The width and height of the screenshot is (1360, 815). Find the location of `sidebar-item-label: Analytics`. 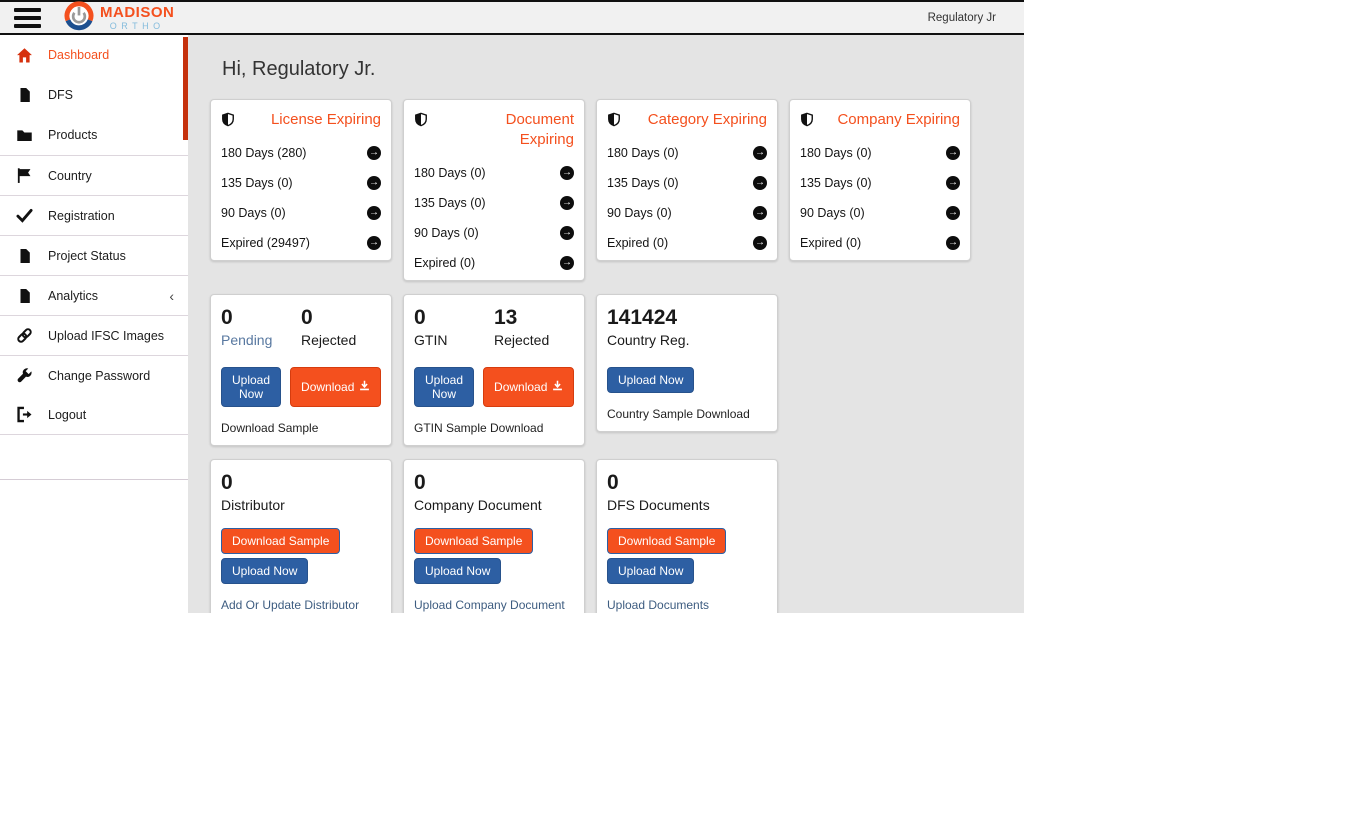

sidebar-item-label: Analytics is located at coordinates (73, 295).